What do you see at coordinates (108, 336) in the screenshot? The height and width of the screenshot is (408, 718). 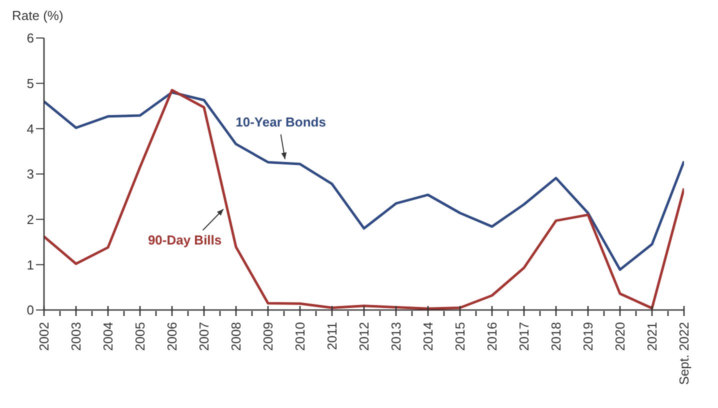 I see `x-tick-label: 2004` at bounding box center [108, 336].